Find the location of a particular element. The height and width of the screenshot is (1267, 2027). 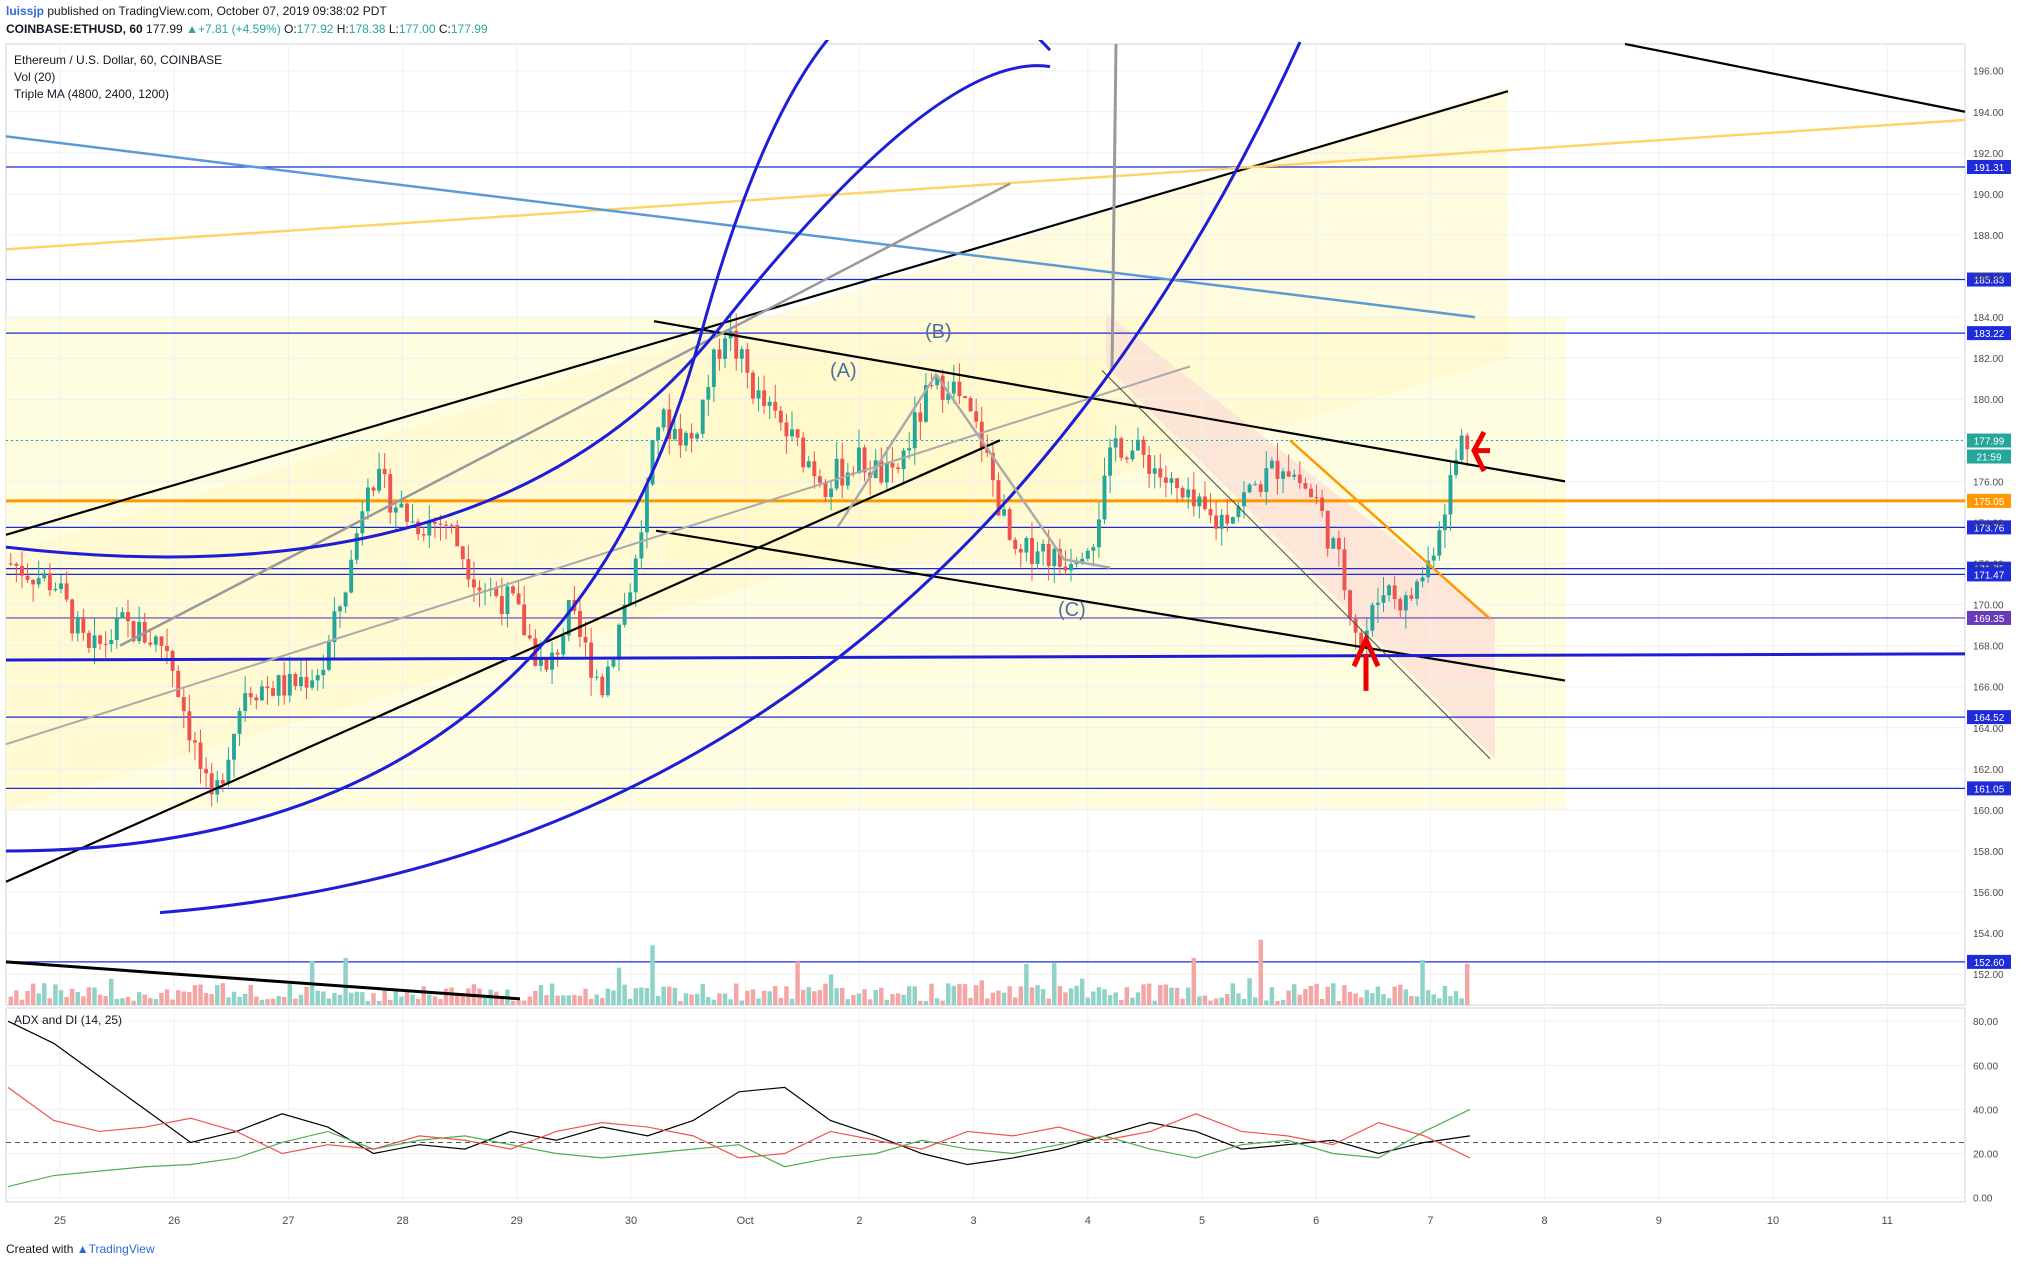

tradingview-logo-icon: ▲ is located at coordinates (82, 1249).